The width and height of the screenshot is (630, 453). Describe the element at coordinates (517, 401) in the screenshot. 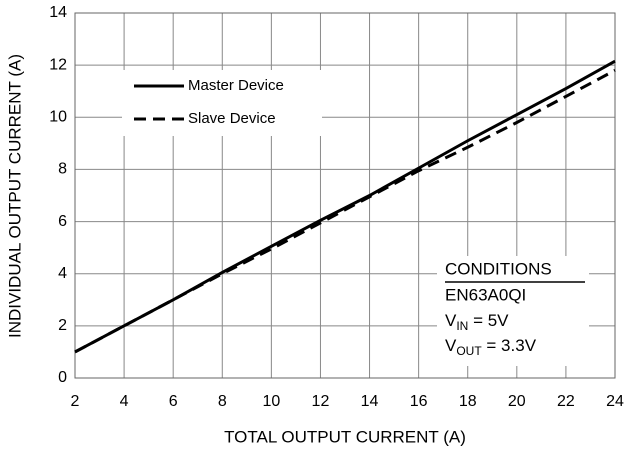

I see `x-tick-label: 20` at that location.